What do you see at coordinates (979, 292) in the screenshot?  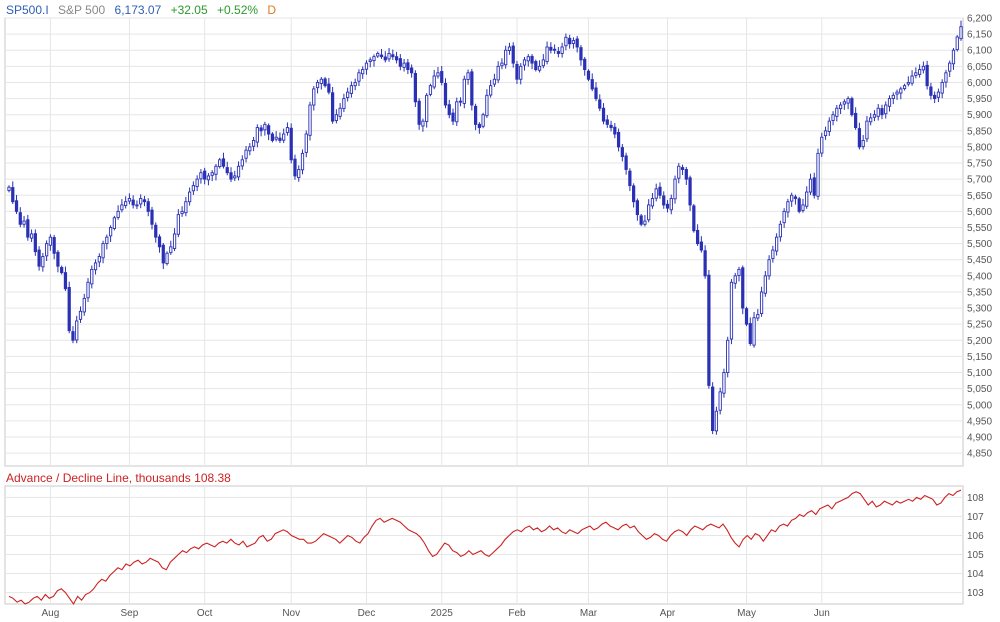 I see `price-y-tick: 5,350` at bounding box center [979, 292].